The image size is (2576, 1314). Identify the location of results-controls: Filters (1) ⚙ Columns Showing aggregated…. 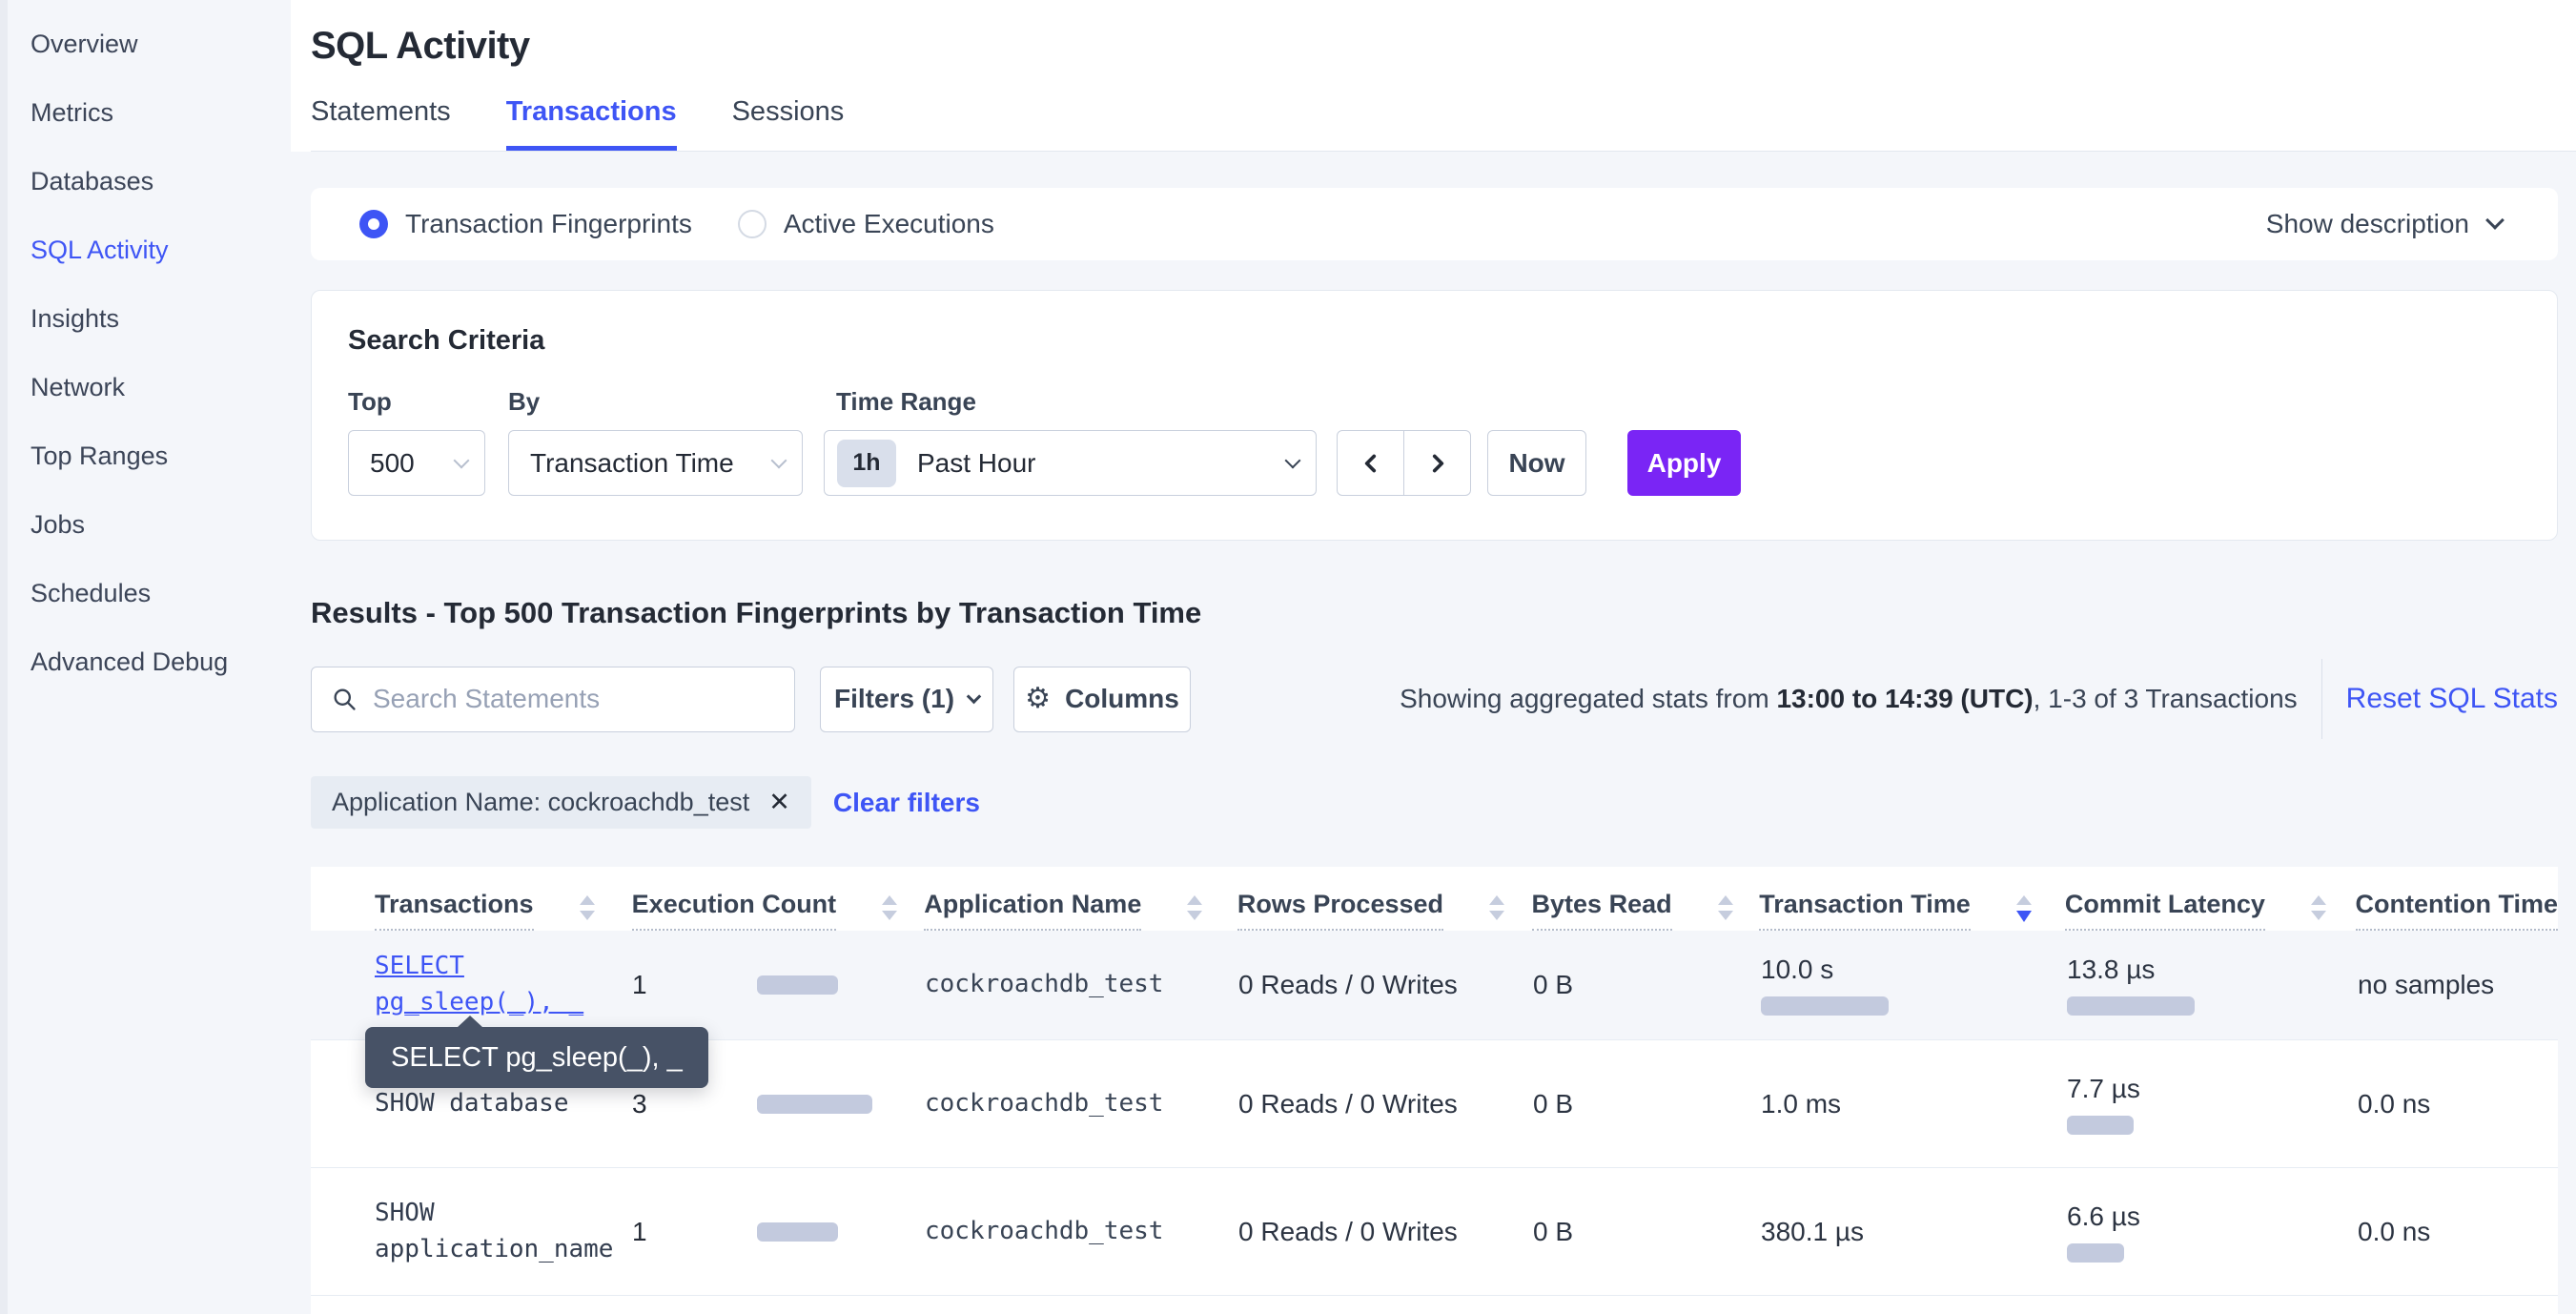
(1435, 699).